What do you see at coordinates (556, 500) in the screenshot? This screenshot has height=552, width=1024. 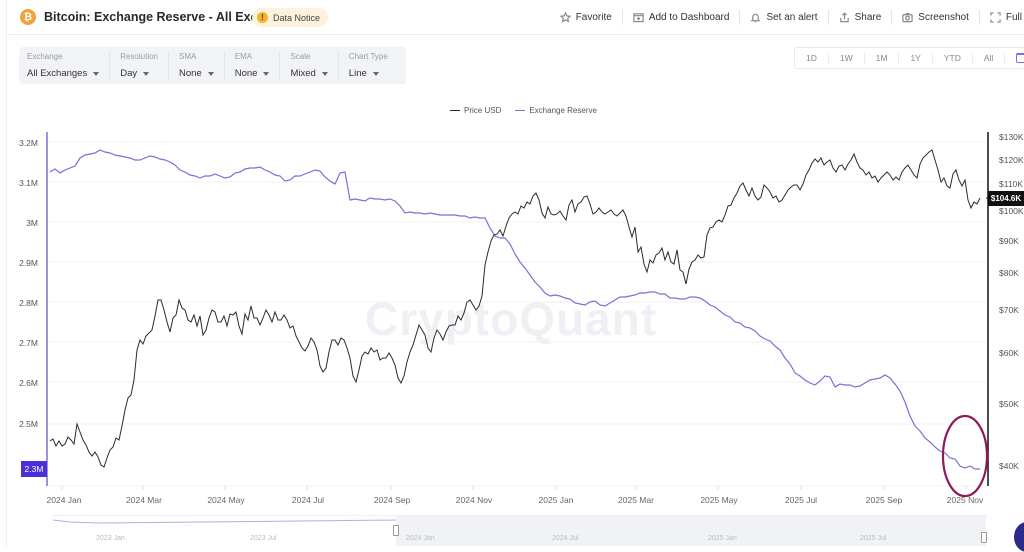 I see `x-tick: 2025 Jan` at bounding box center [556, 500].